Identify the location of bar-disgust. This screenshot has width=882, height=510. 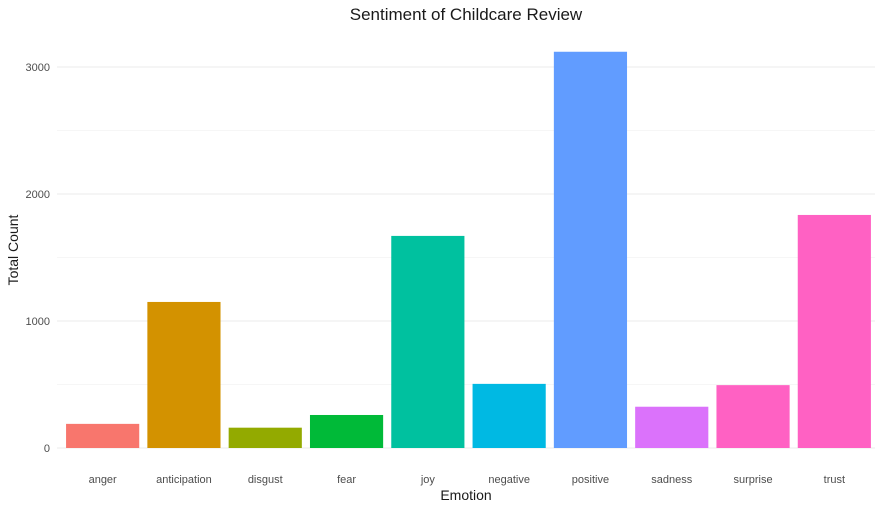
(265, 437).